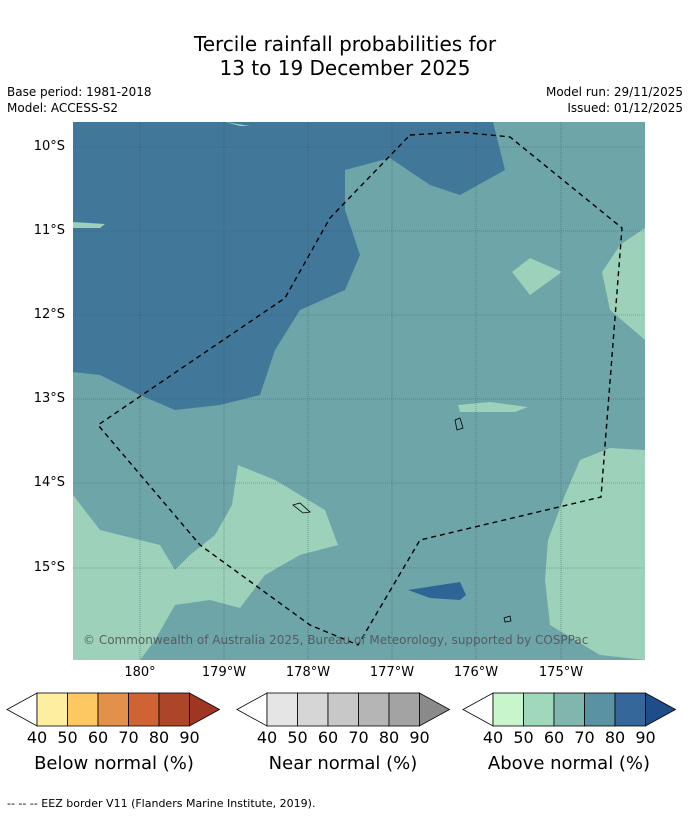 The height and width of the screenshot is (816, 690). Describe the element at coordinates (140, 672) in the screenshot. I see `lon-label: 180°` at that location.